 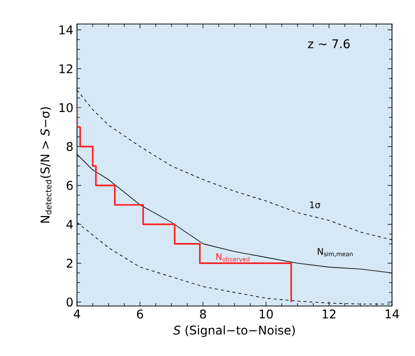 I want to click on series-label: N$_{observed}$, so click(x=233, y=257).